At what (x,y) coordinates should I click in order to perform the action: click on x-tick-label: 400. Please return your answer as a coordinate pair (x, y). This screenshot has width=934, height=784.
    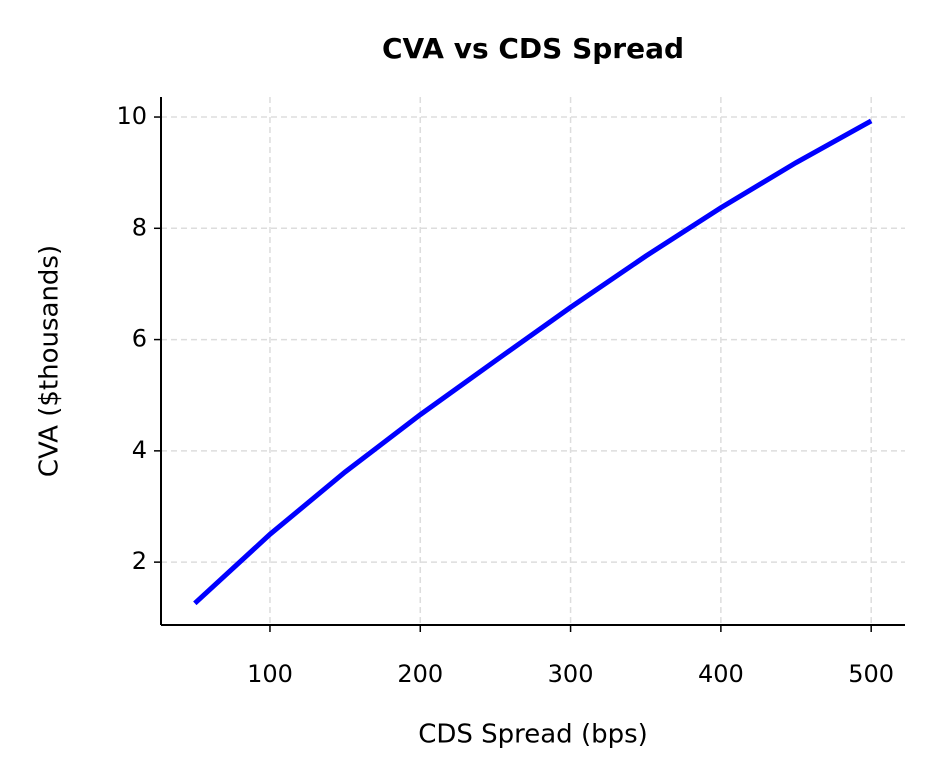
    Looking at the image, I should click on (721, 674).